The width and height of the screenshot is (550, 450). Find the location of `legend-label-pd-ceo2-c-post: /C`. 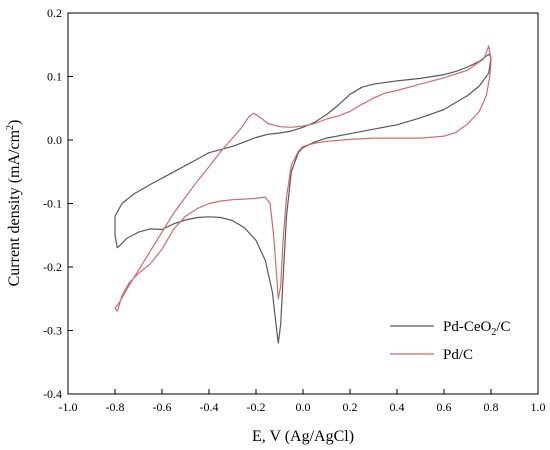

legend-label-pd-ceo2-c-post: /C is located at coordinates (503, 327).